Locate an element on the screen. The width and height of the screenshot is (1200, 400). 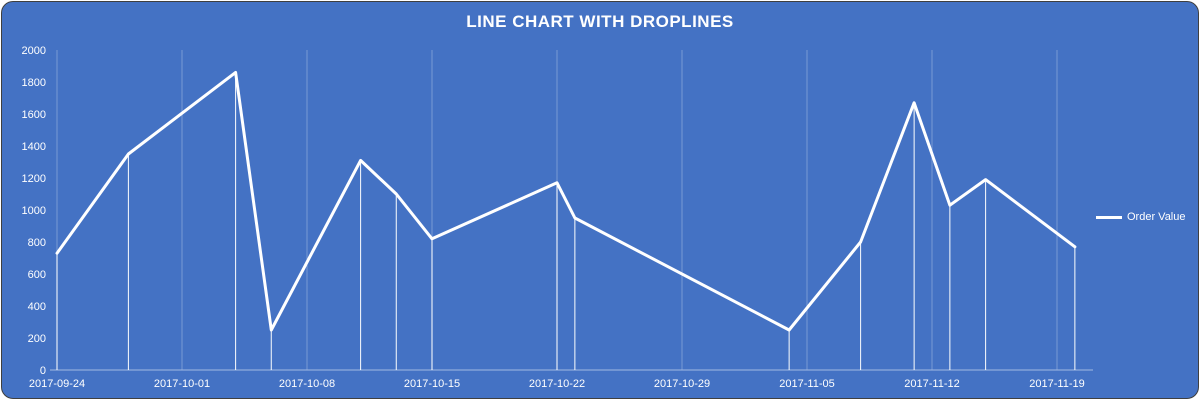
y-tick-label: 2000 is located at coordinates (34, 51).